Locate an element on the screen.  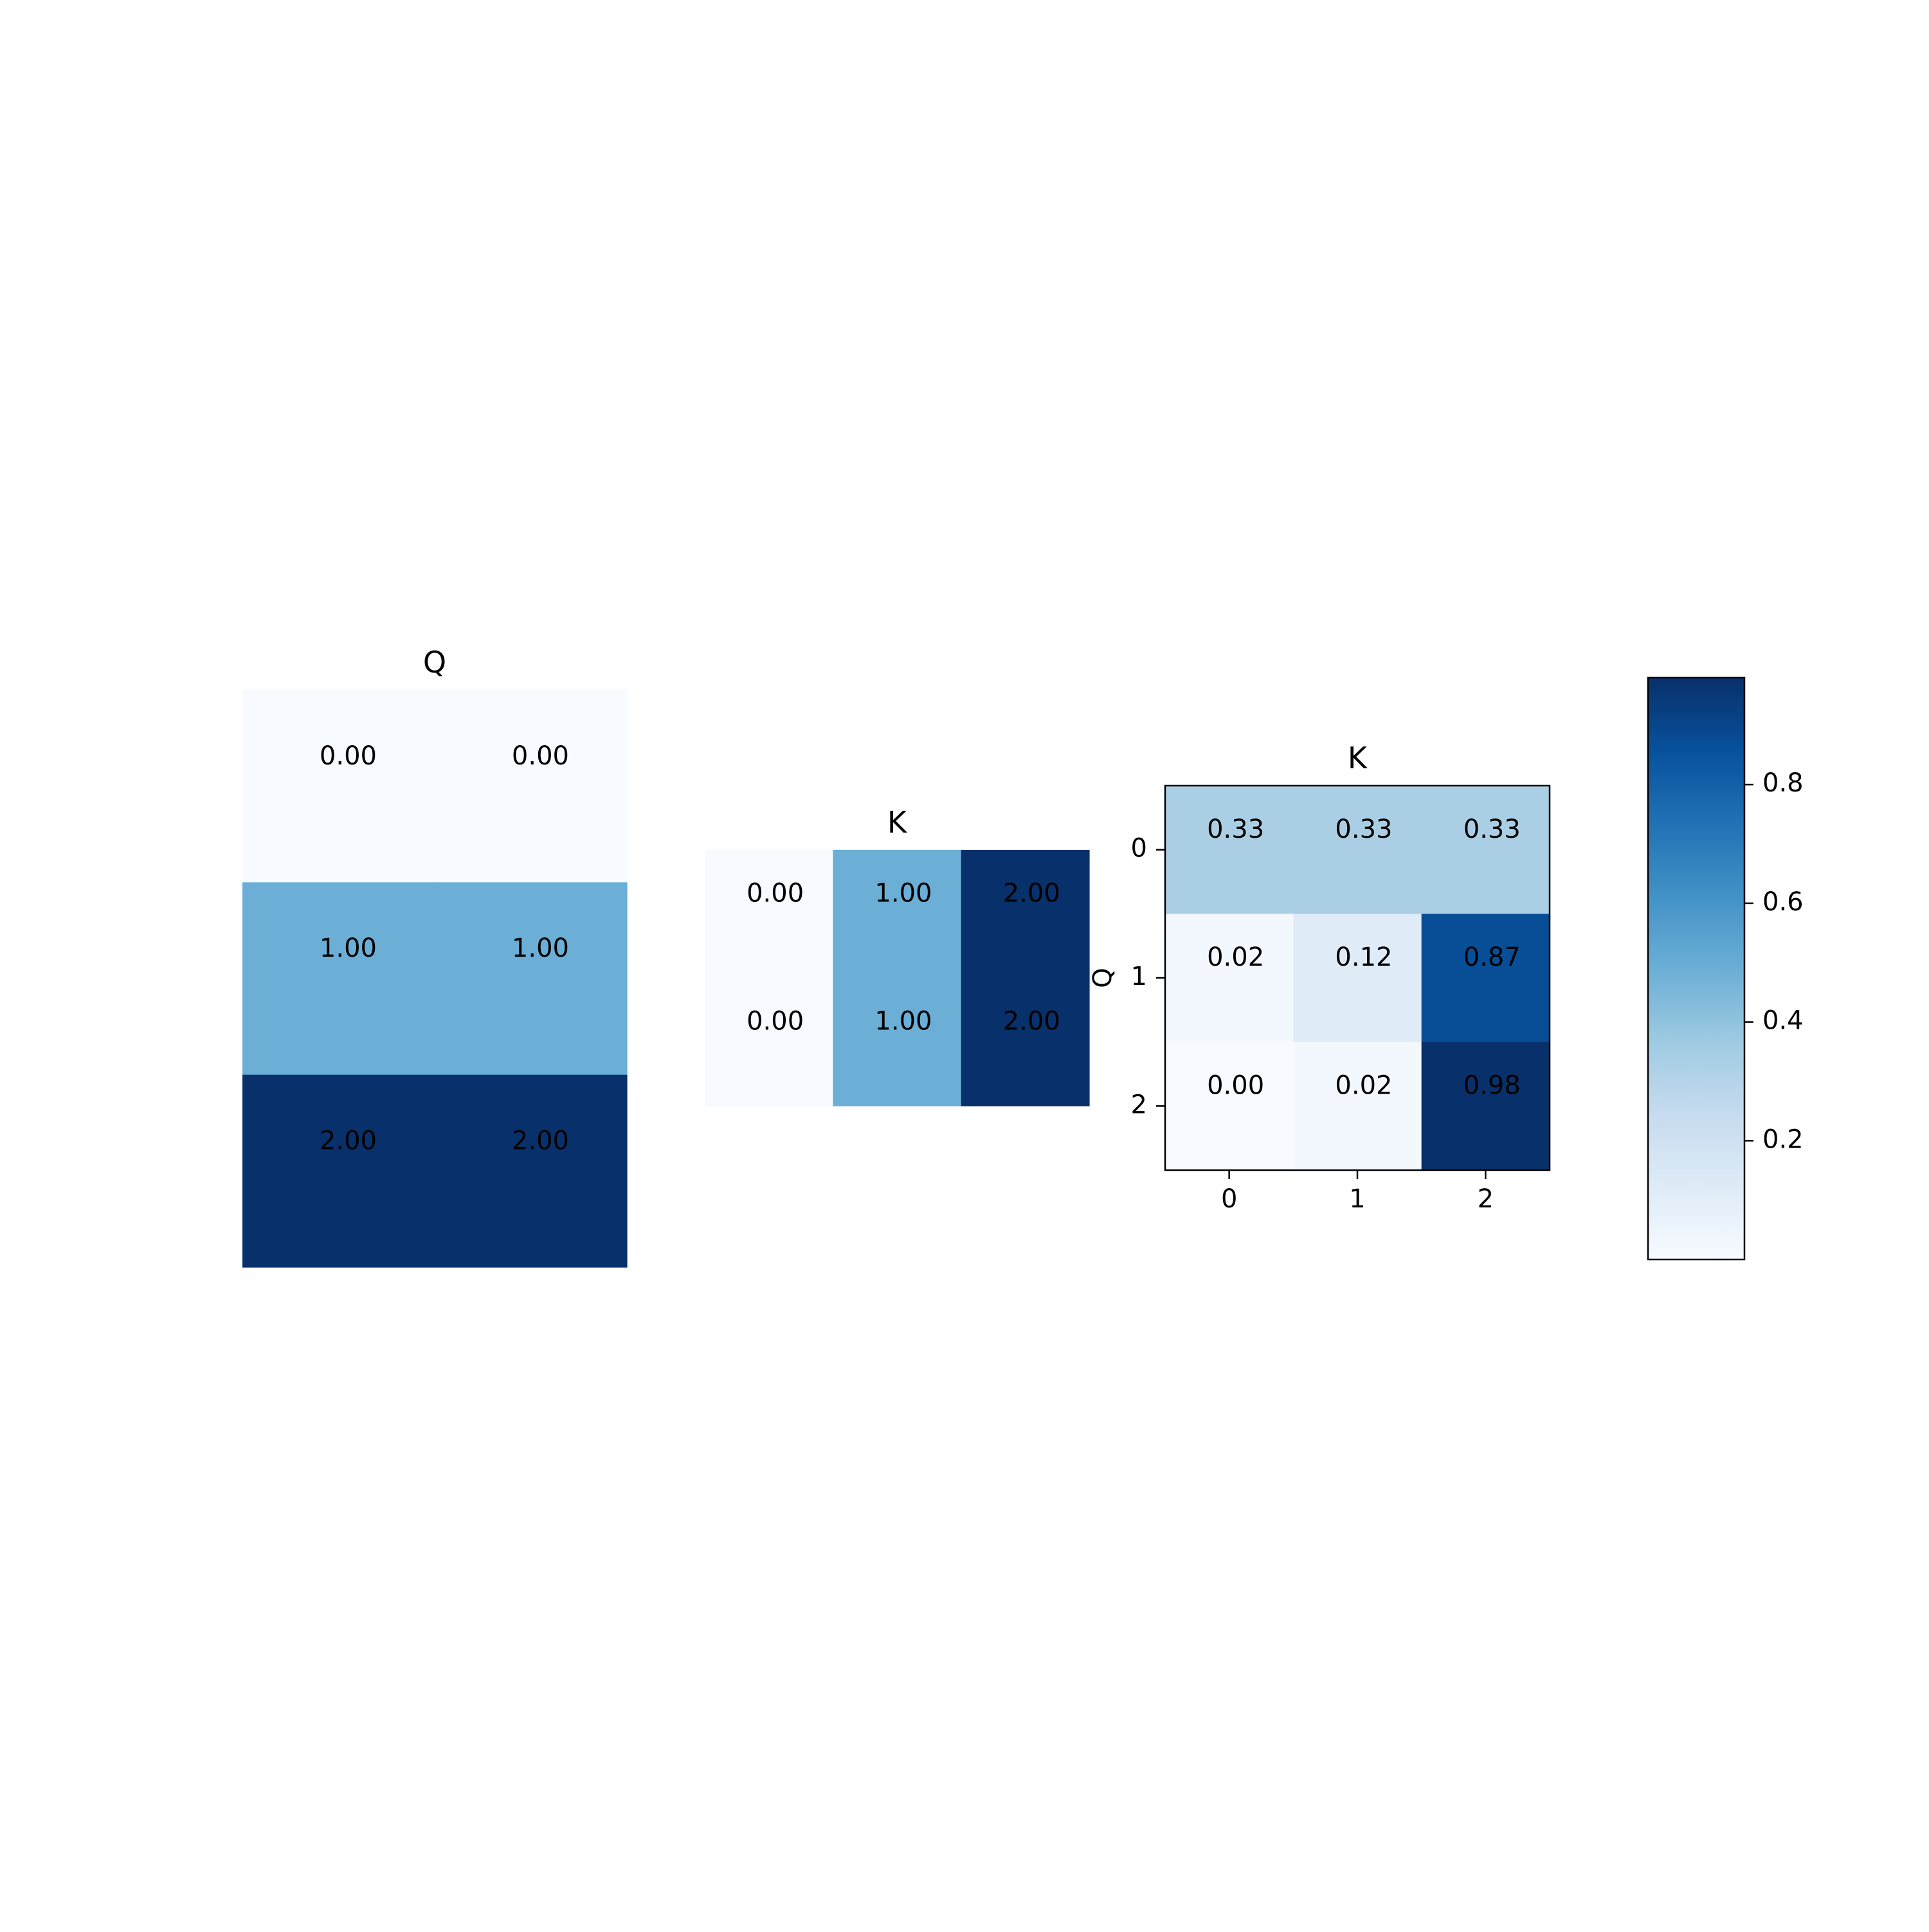
x-tick-label: 1 is located at coordinates (1357, 1199).